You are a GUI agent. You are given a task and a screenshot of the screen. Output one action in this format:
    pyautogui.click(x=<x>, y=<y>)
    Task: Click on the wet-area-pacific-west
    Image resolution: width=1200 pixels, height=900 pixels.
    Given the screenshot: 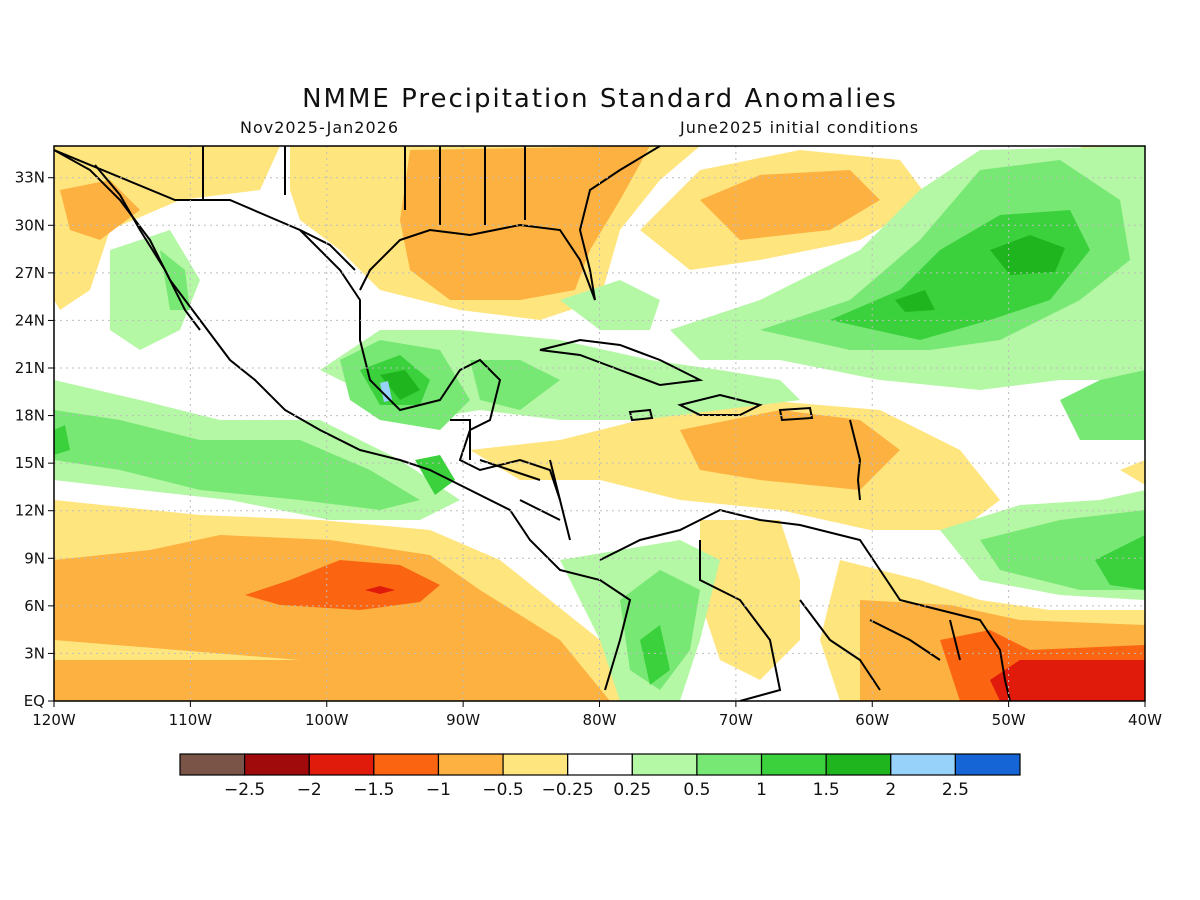 What is the action you would take?
    pyautogui.click(x=62, y=440)
    